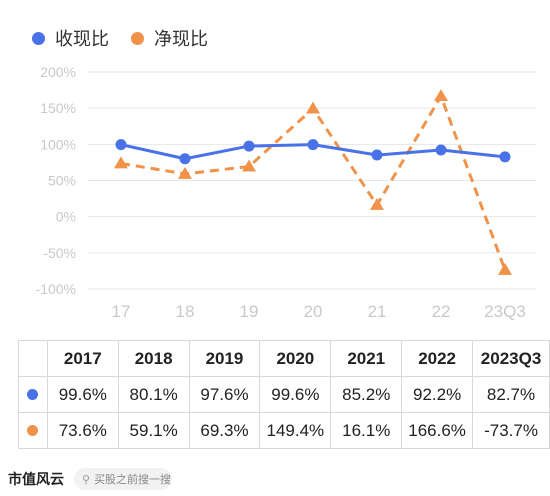  I want to click on table-cell: 69.3%, so click(224, 430).